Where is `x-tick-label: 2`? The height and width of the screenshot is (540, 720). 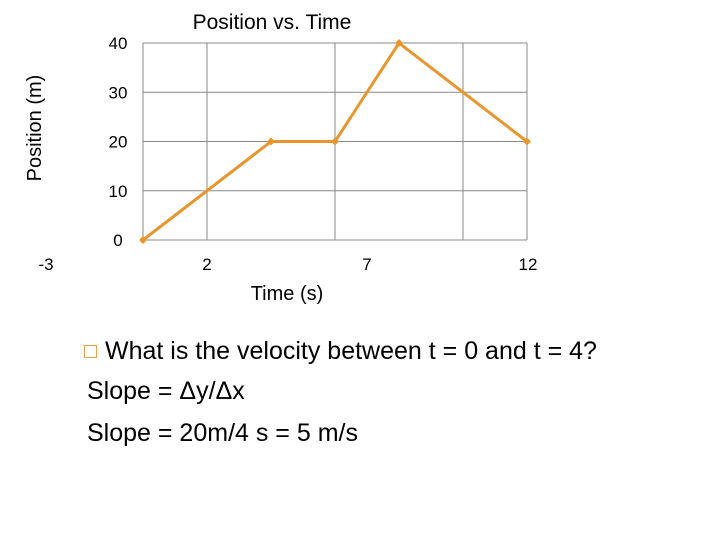
x-tick-label: 2 is located at coordinates (206, 264).